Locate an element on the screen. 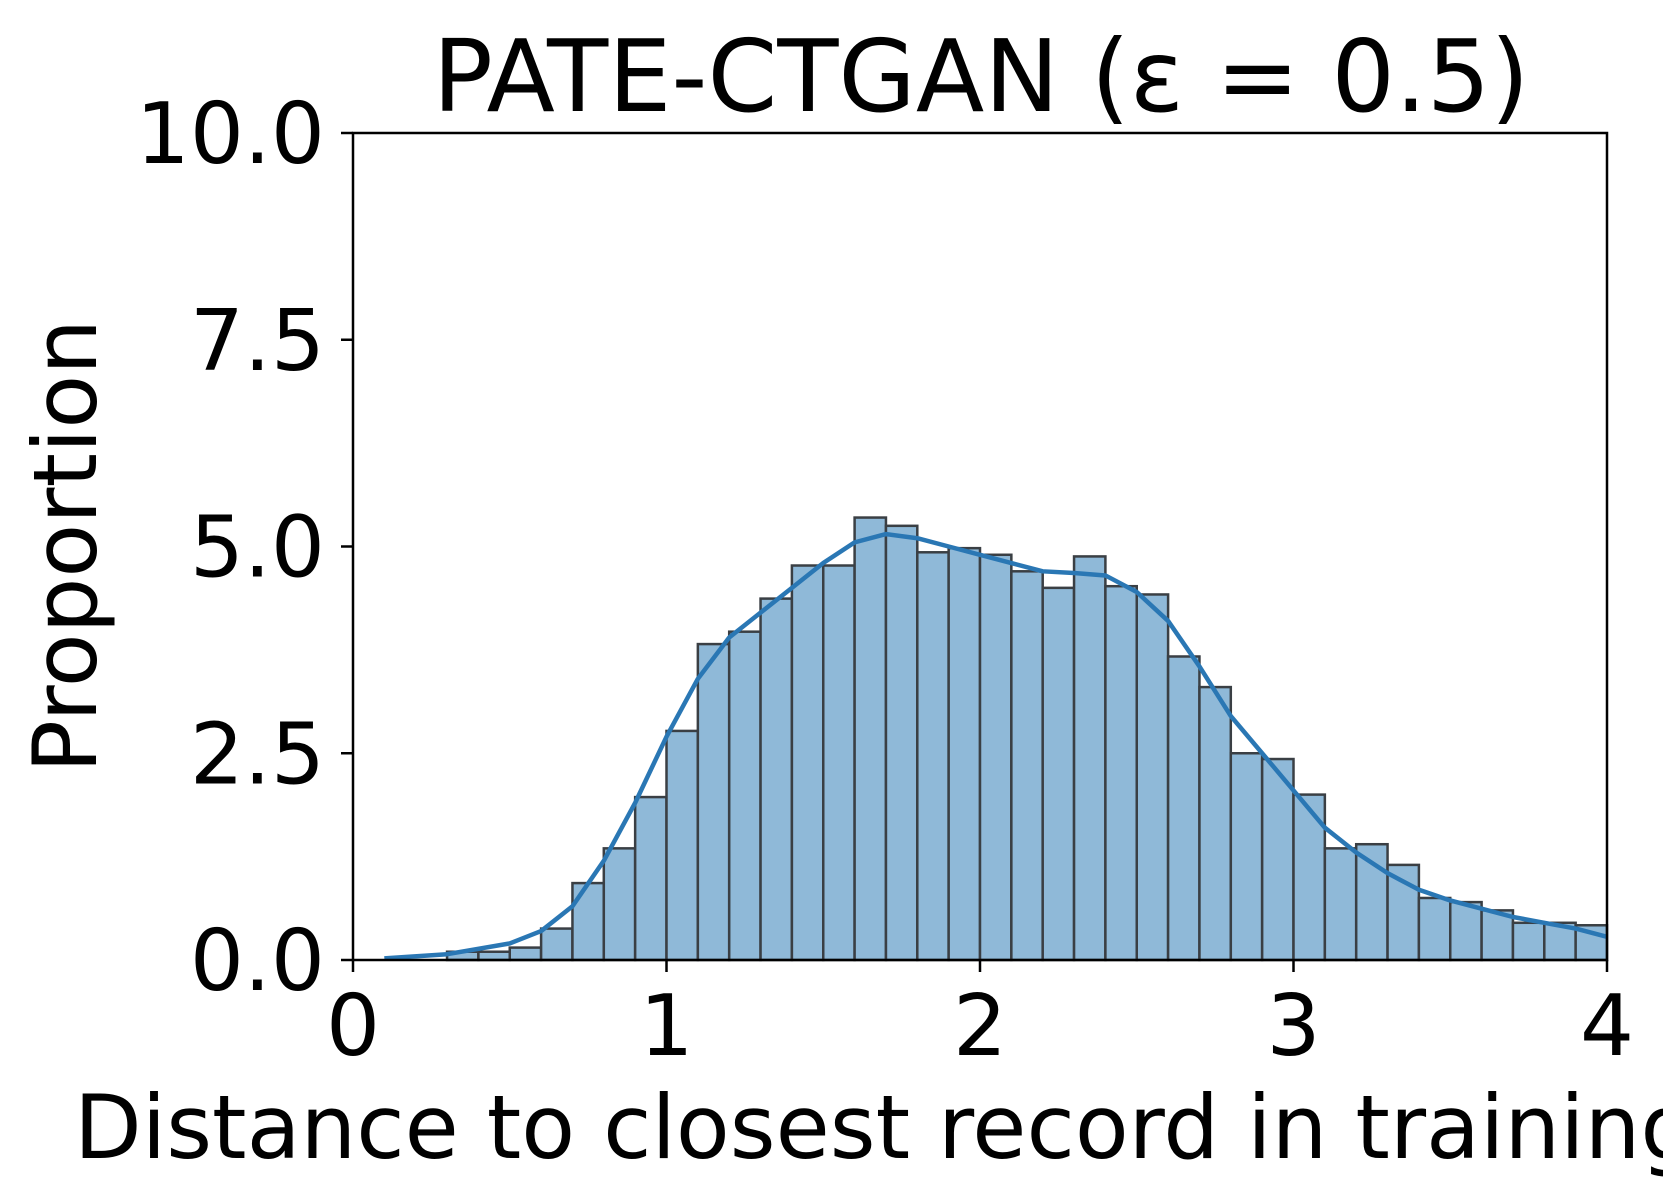 Image resolution: width=1663 pixels, height=1203 pixels. y-tick-label: 0.0 is located at coordinates (257, 961).